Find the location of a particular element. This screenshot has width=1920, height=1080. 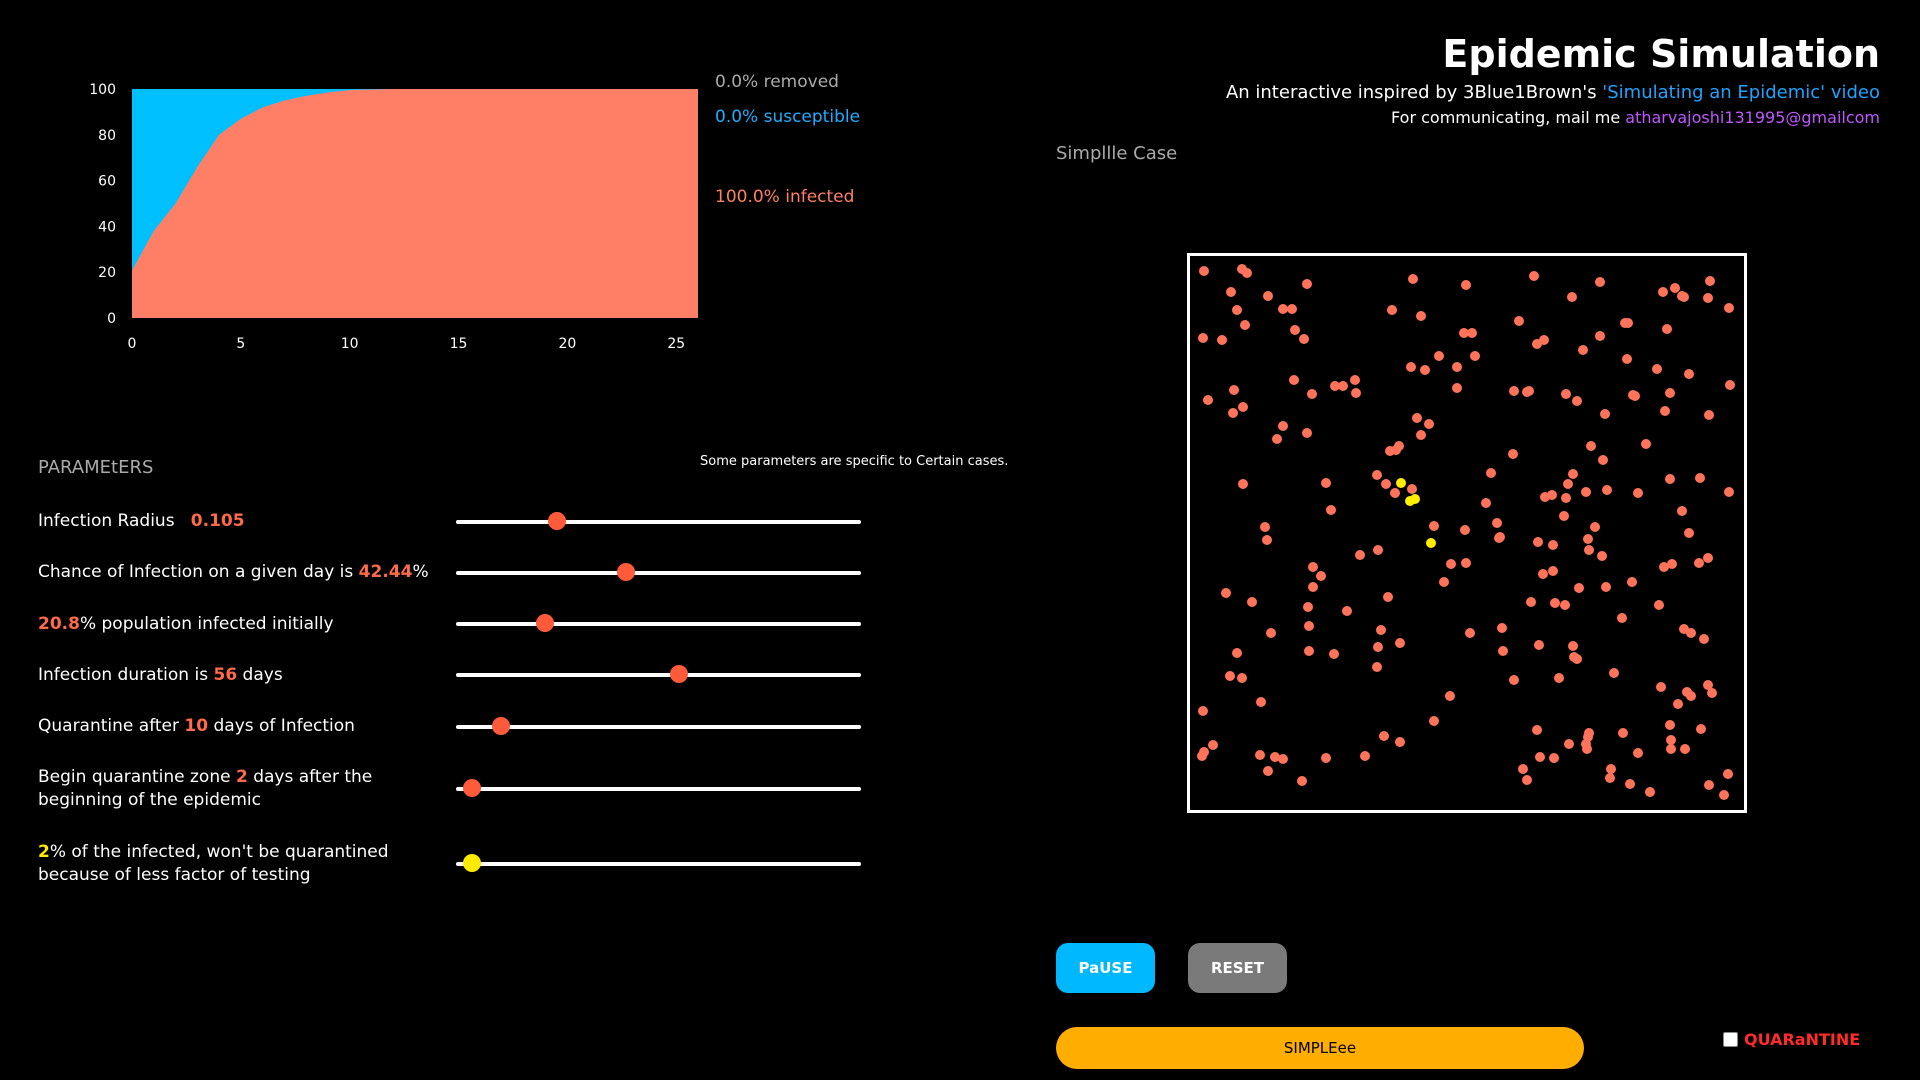

quarantine-after-slider is located at coordinates (658, 726).